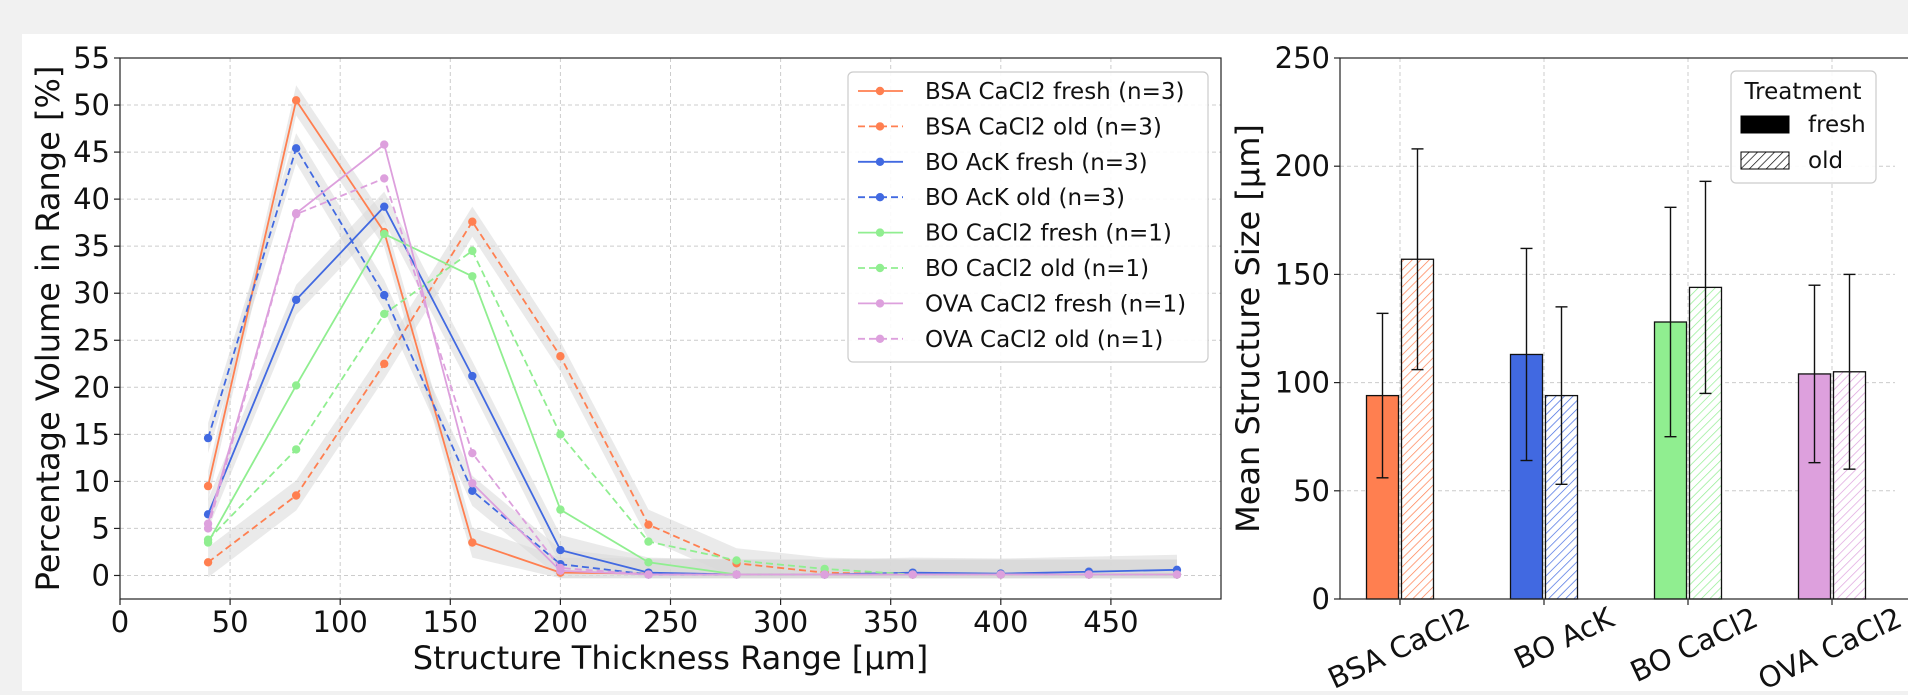 This screenshot has width=1908, height=695. I want to click on legend-label: old, so click(1825, 161).